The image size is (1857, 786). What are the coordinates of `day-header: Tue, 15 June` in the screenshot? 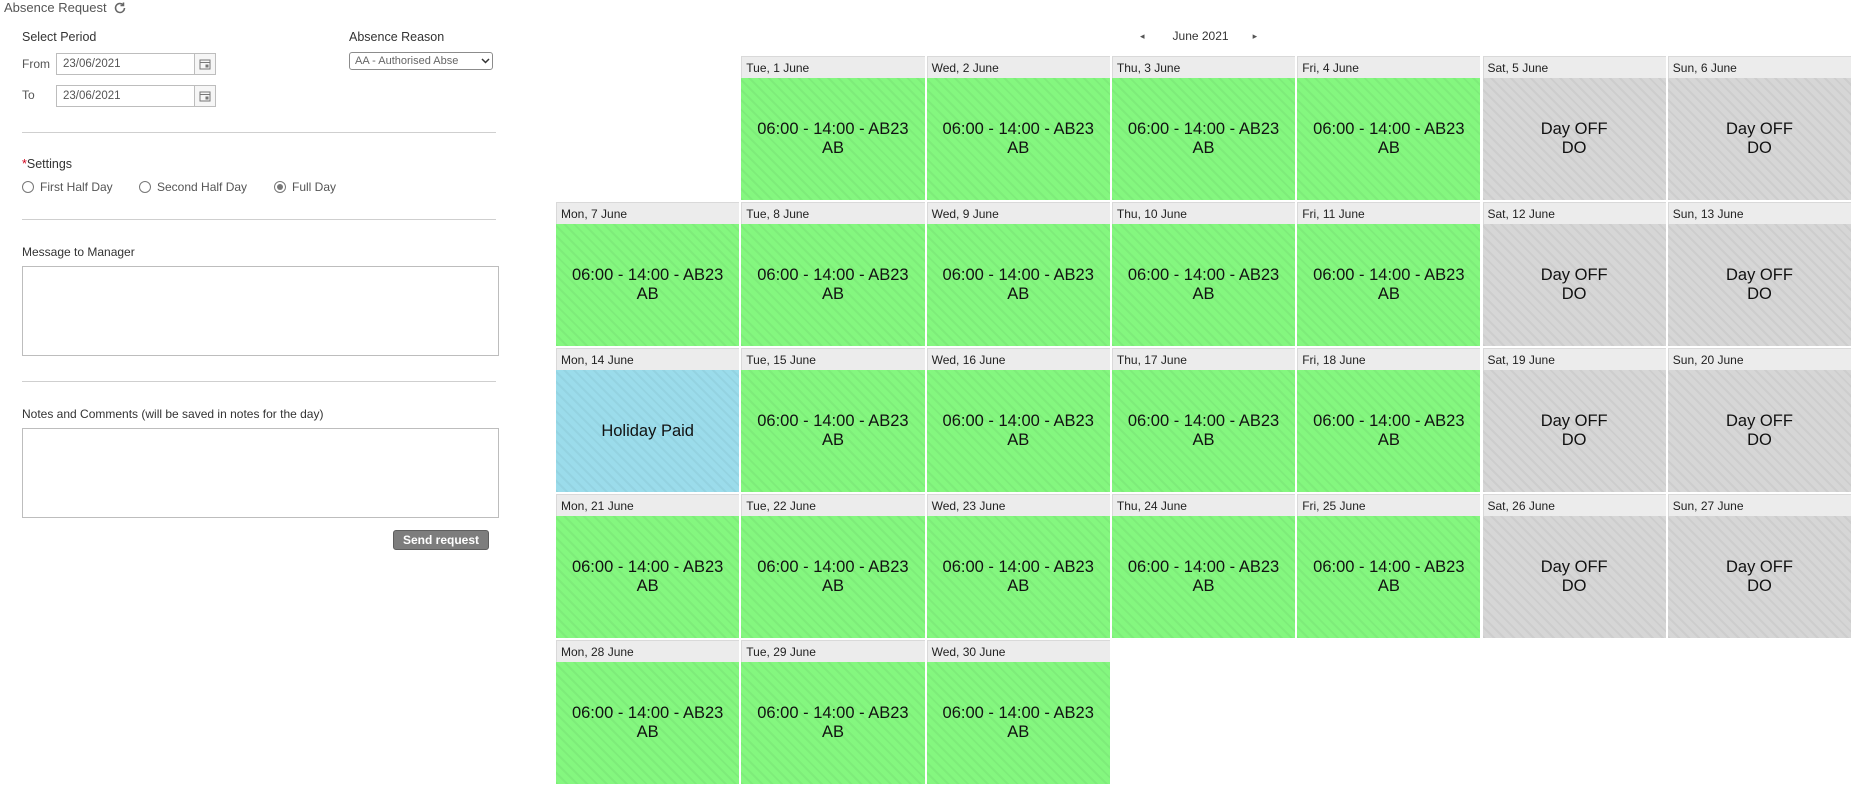 It's located at (833, 359).